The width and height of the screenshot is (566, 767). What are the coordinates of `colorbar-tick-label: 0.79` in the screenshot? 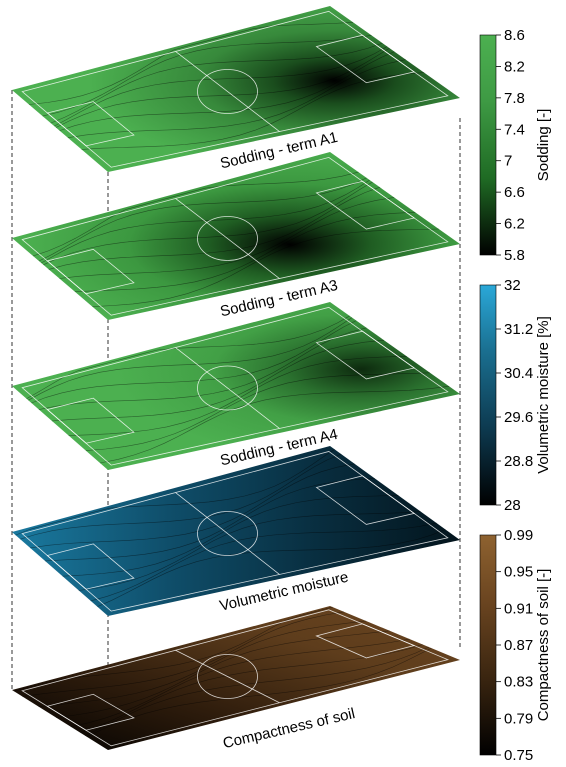 It's located at (518, 718).